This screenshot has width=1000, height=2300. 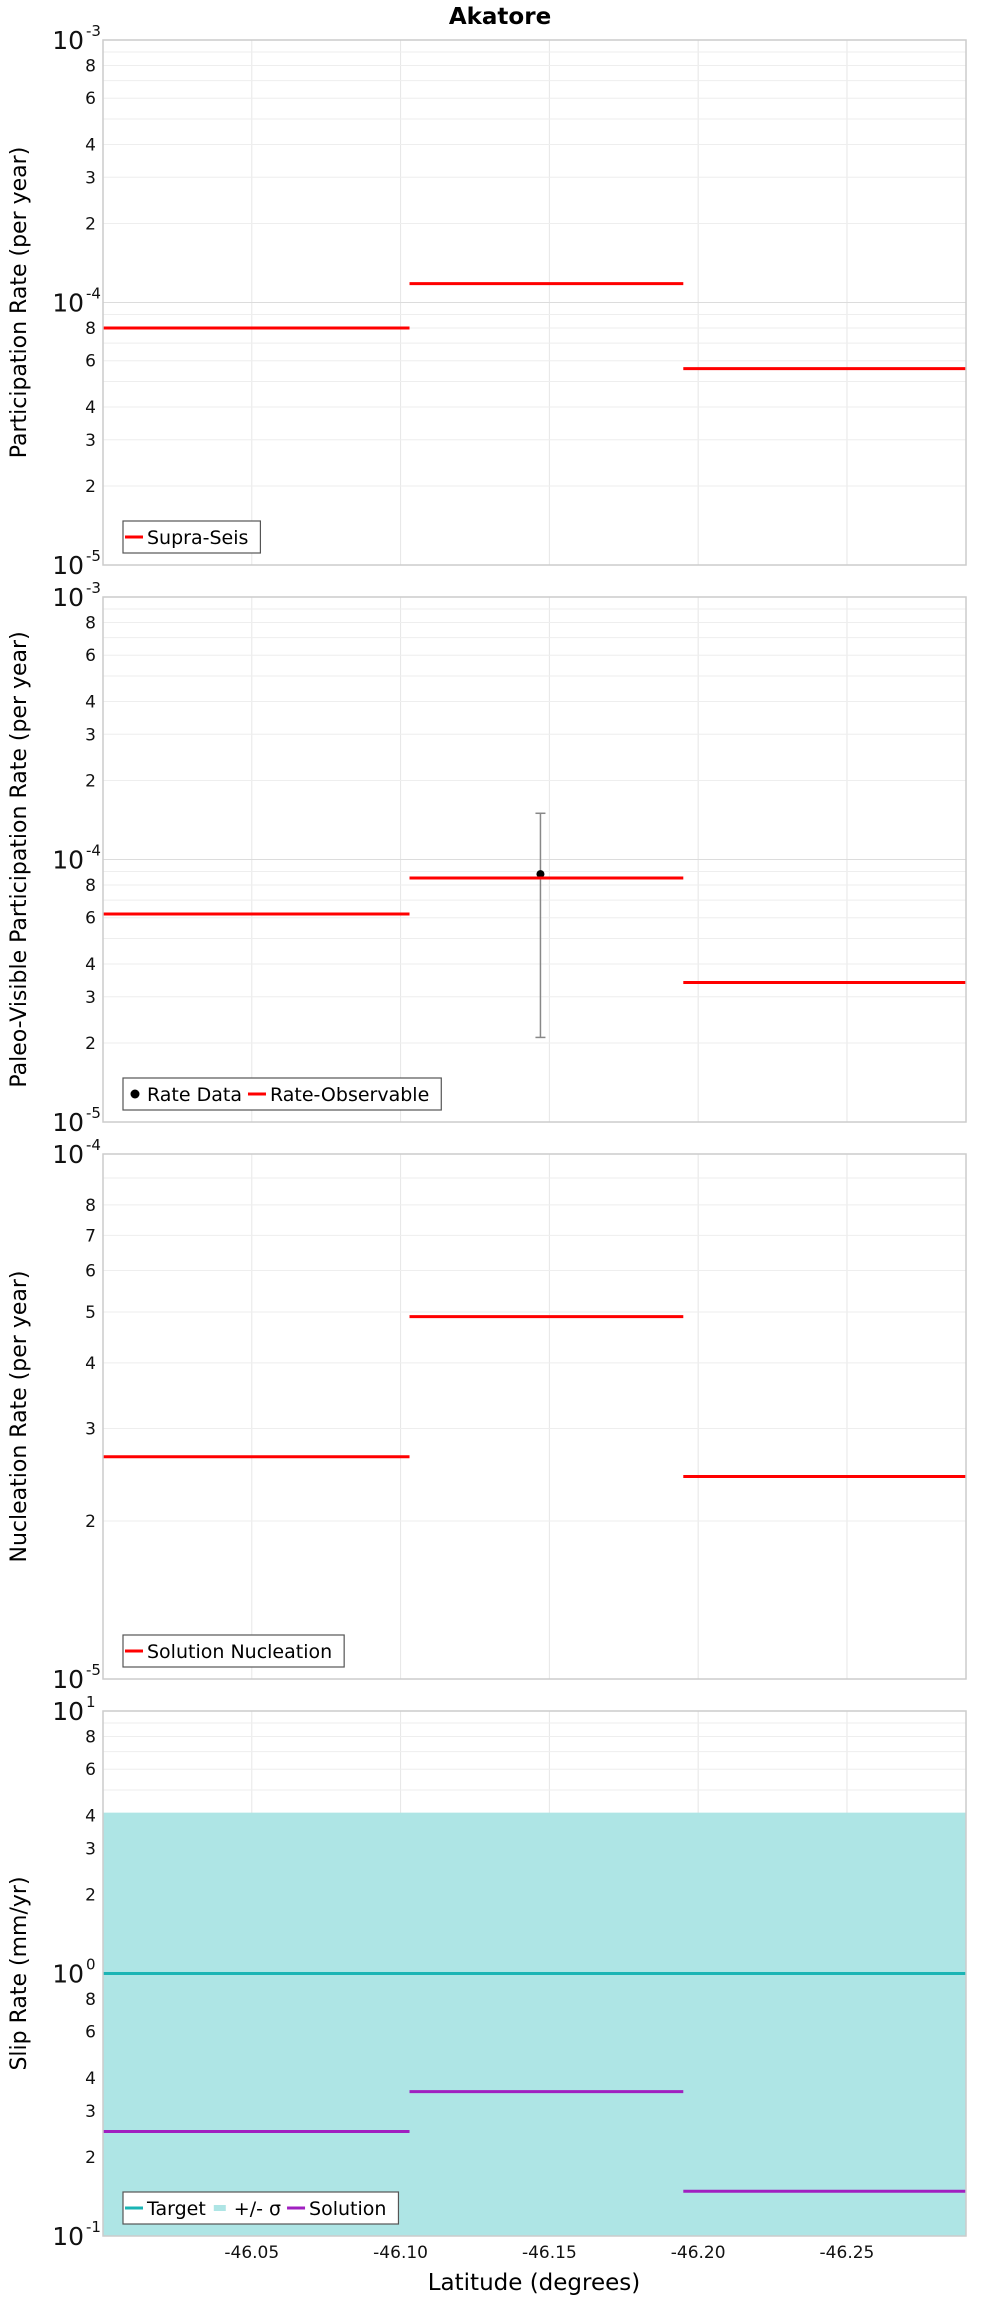 What do you see at coordinates (257, 2209) in the screenshot?
I see `legend-label: +/- σ` at bounding box center [257, 2209].